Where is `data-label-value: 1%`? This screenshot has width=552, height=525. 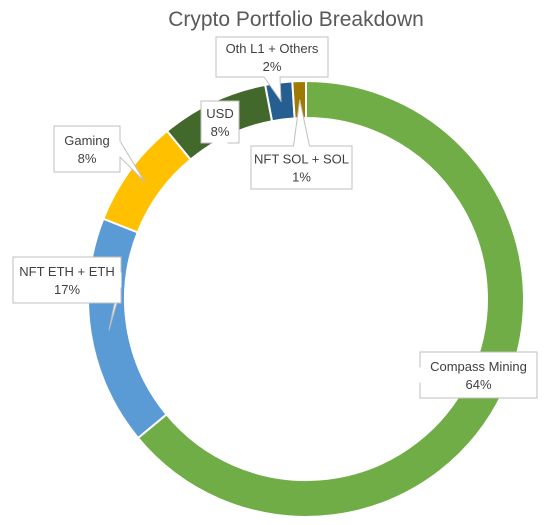
data-label-value: 1% is located at coordinates (301, 177).